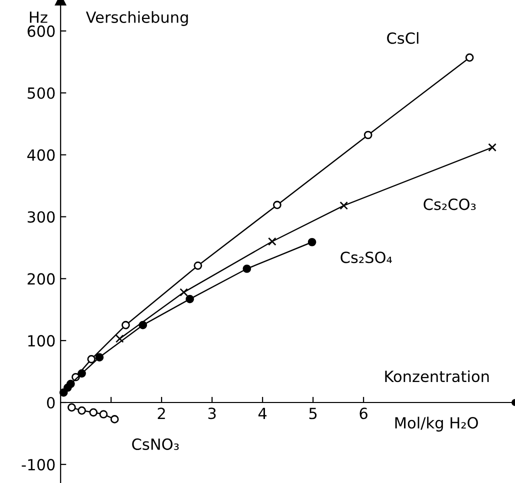 The image size is (515, 483). I want to click on y-tick-label: 600, so click(41, 31).